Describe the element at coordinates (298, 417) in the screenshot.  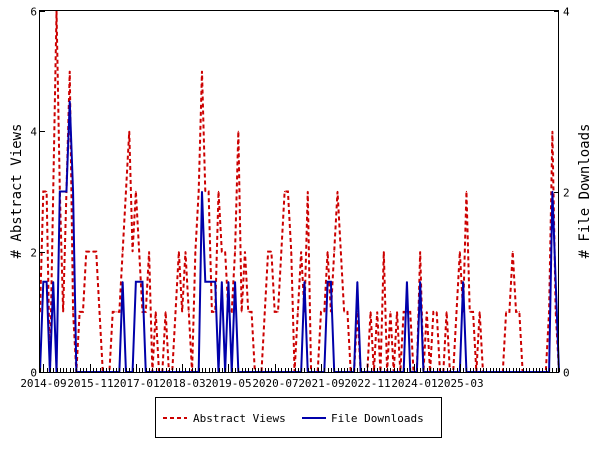
I see `legend-box` at that location.